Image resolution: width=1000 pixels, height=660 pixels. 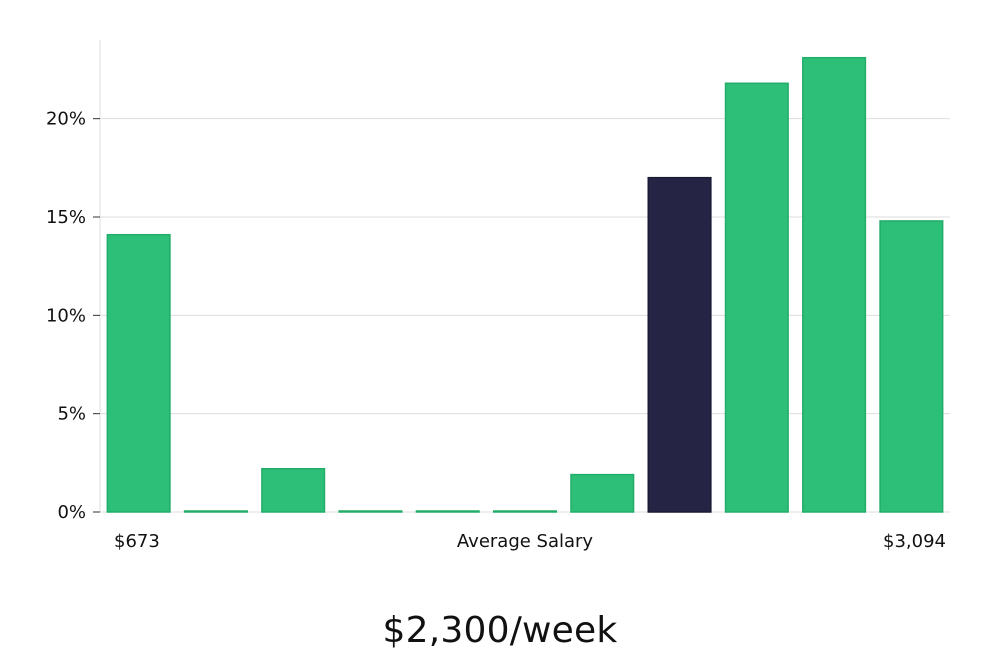 I want to click on x-max-label: $3,094, so click(x=914, y=541).